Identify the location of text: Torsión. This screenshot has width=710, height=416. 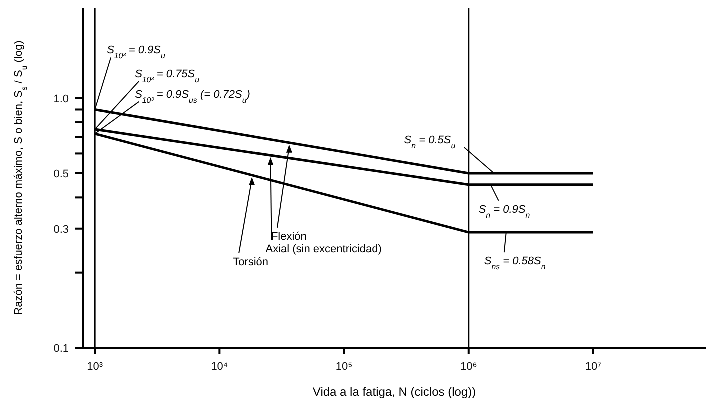
(251, 262).